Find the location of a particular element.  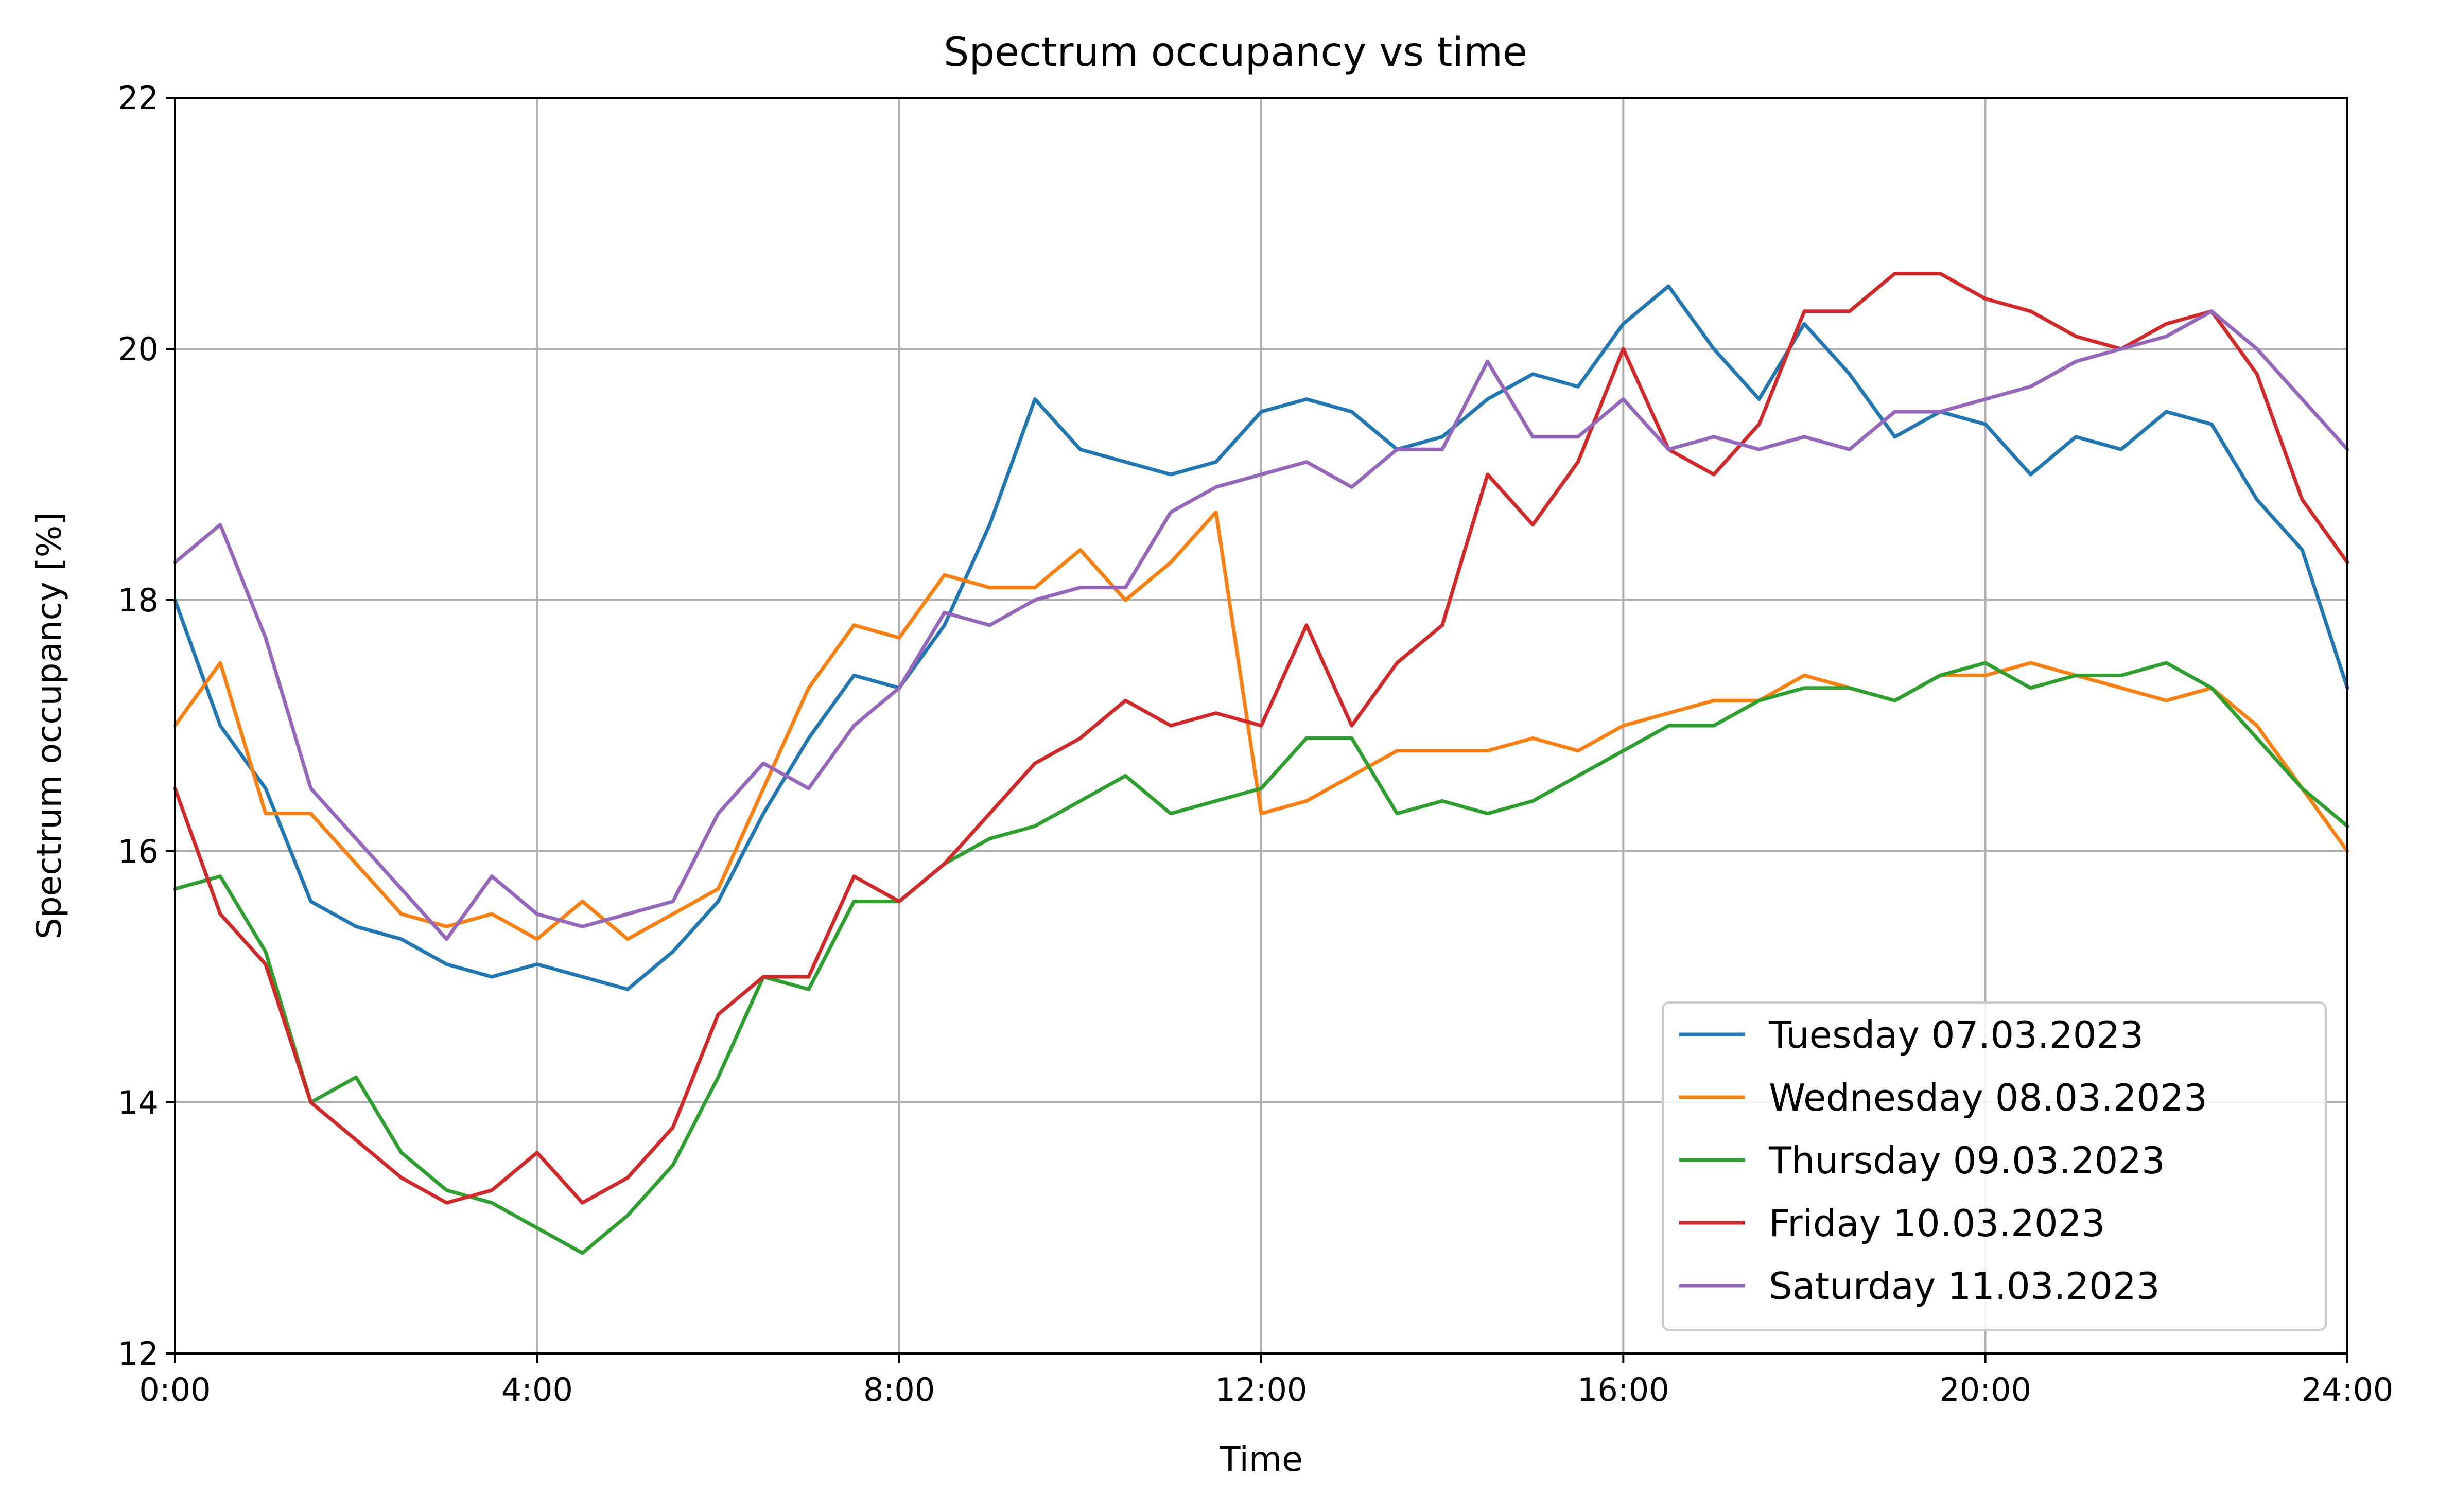

legend-label: Saturday 11.03.2023 is located at coordinates (1964, 1286).